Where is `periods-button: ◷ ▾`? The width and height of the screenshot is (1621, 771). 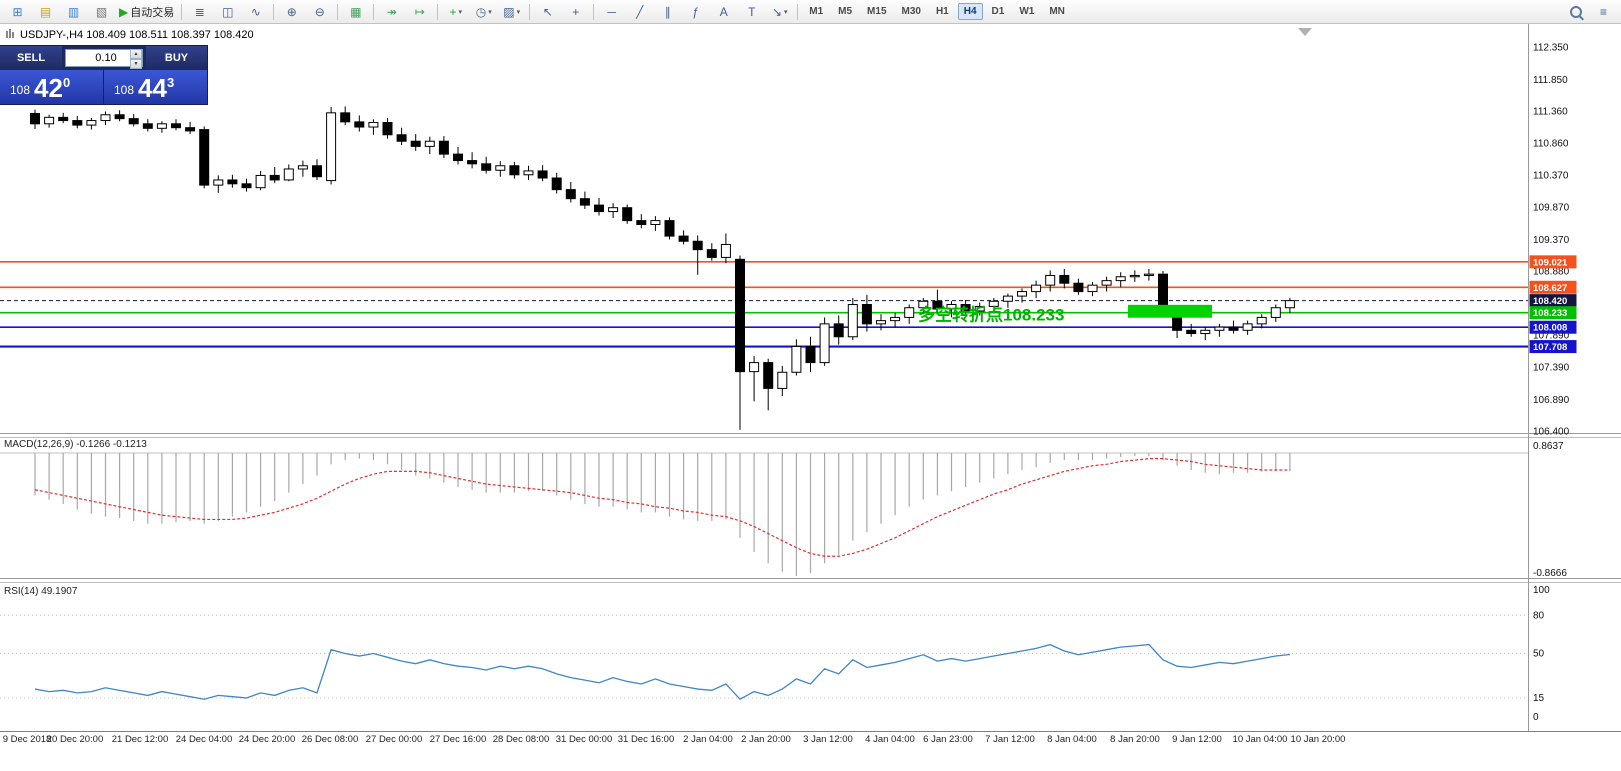 periods-button: ◷ ▾ is located at coordinates (483, 12).